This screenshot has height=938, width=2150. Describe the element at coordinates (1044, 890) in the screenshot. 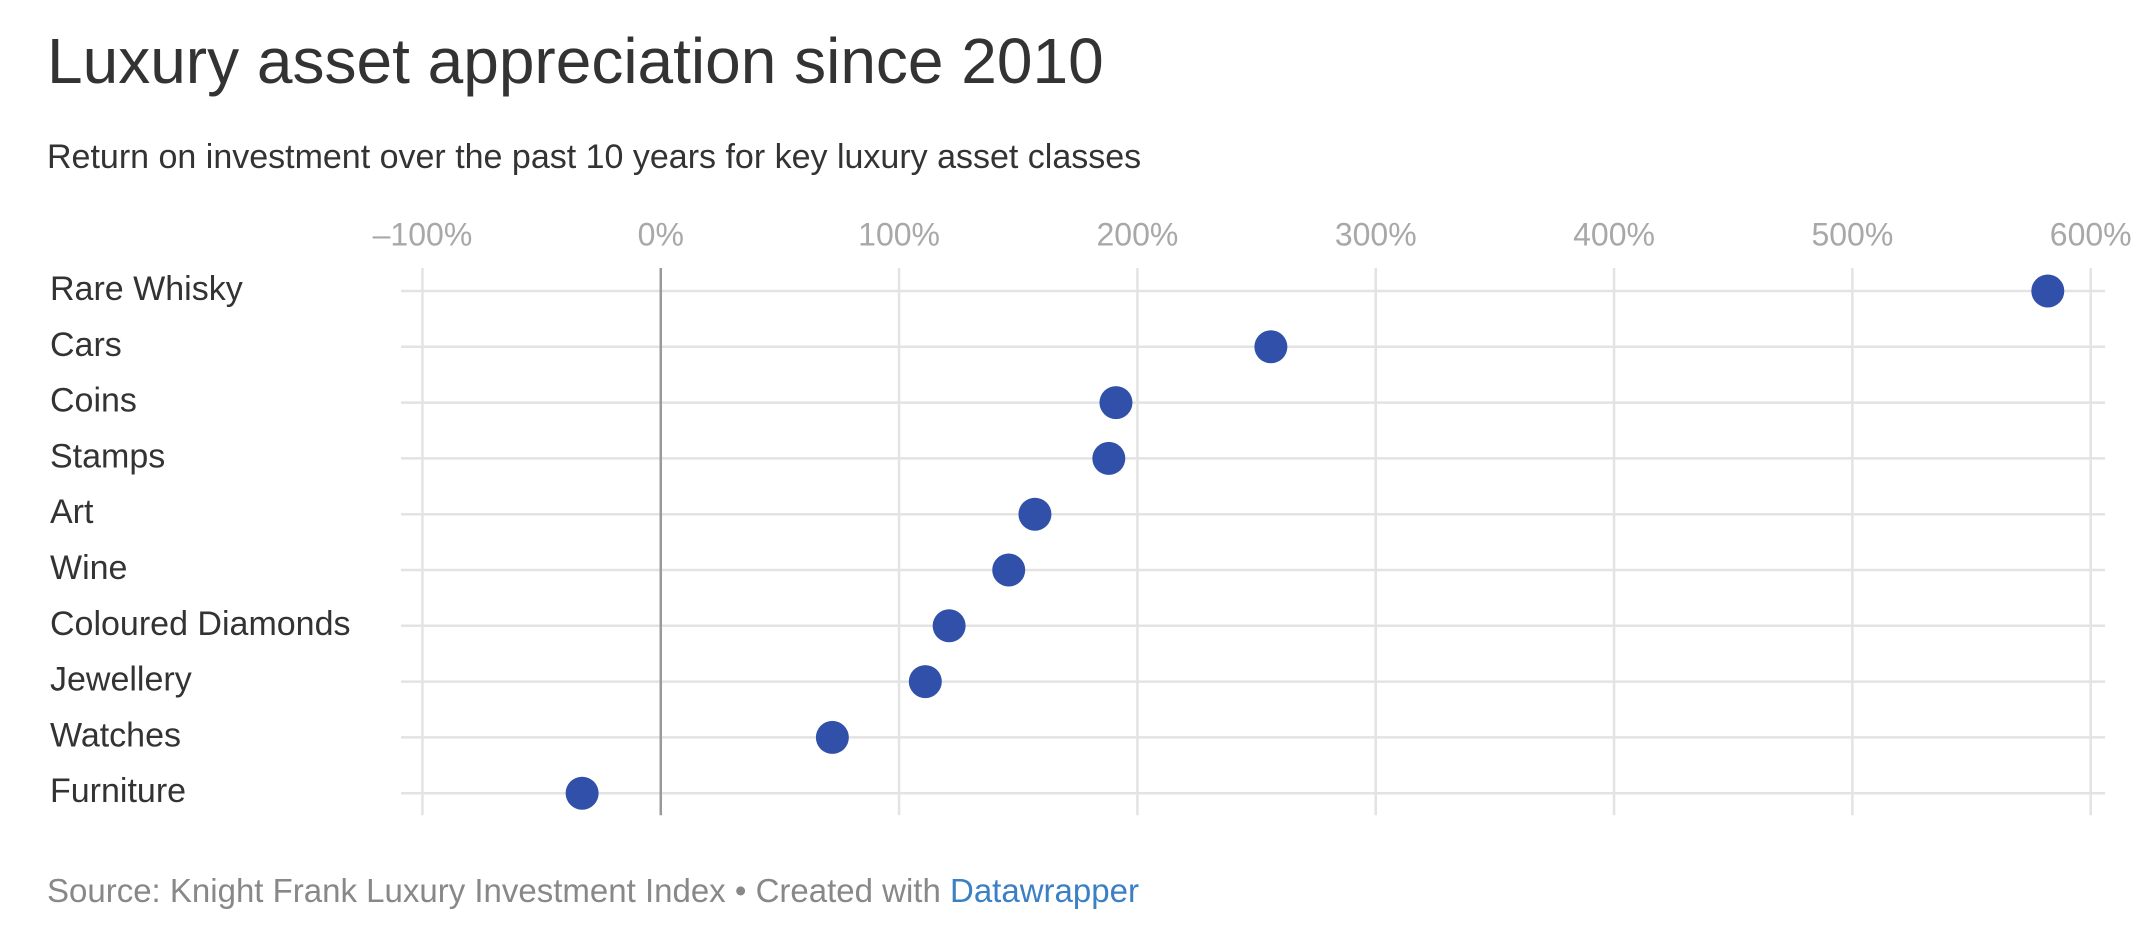

I see `credit-link: Datawrapper` at that location.